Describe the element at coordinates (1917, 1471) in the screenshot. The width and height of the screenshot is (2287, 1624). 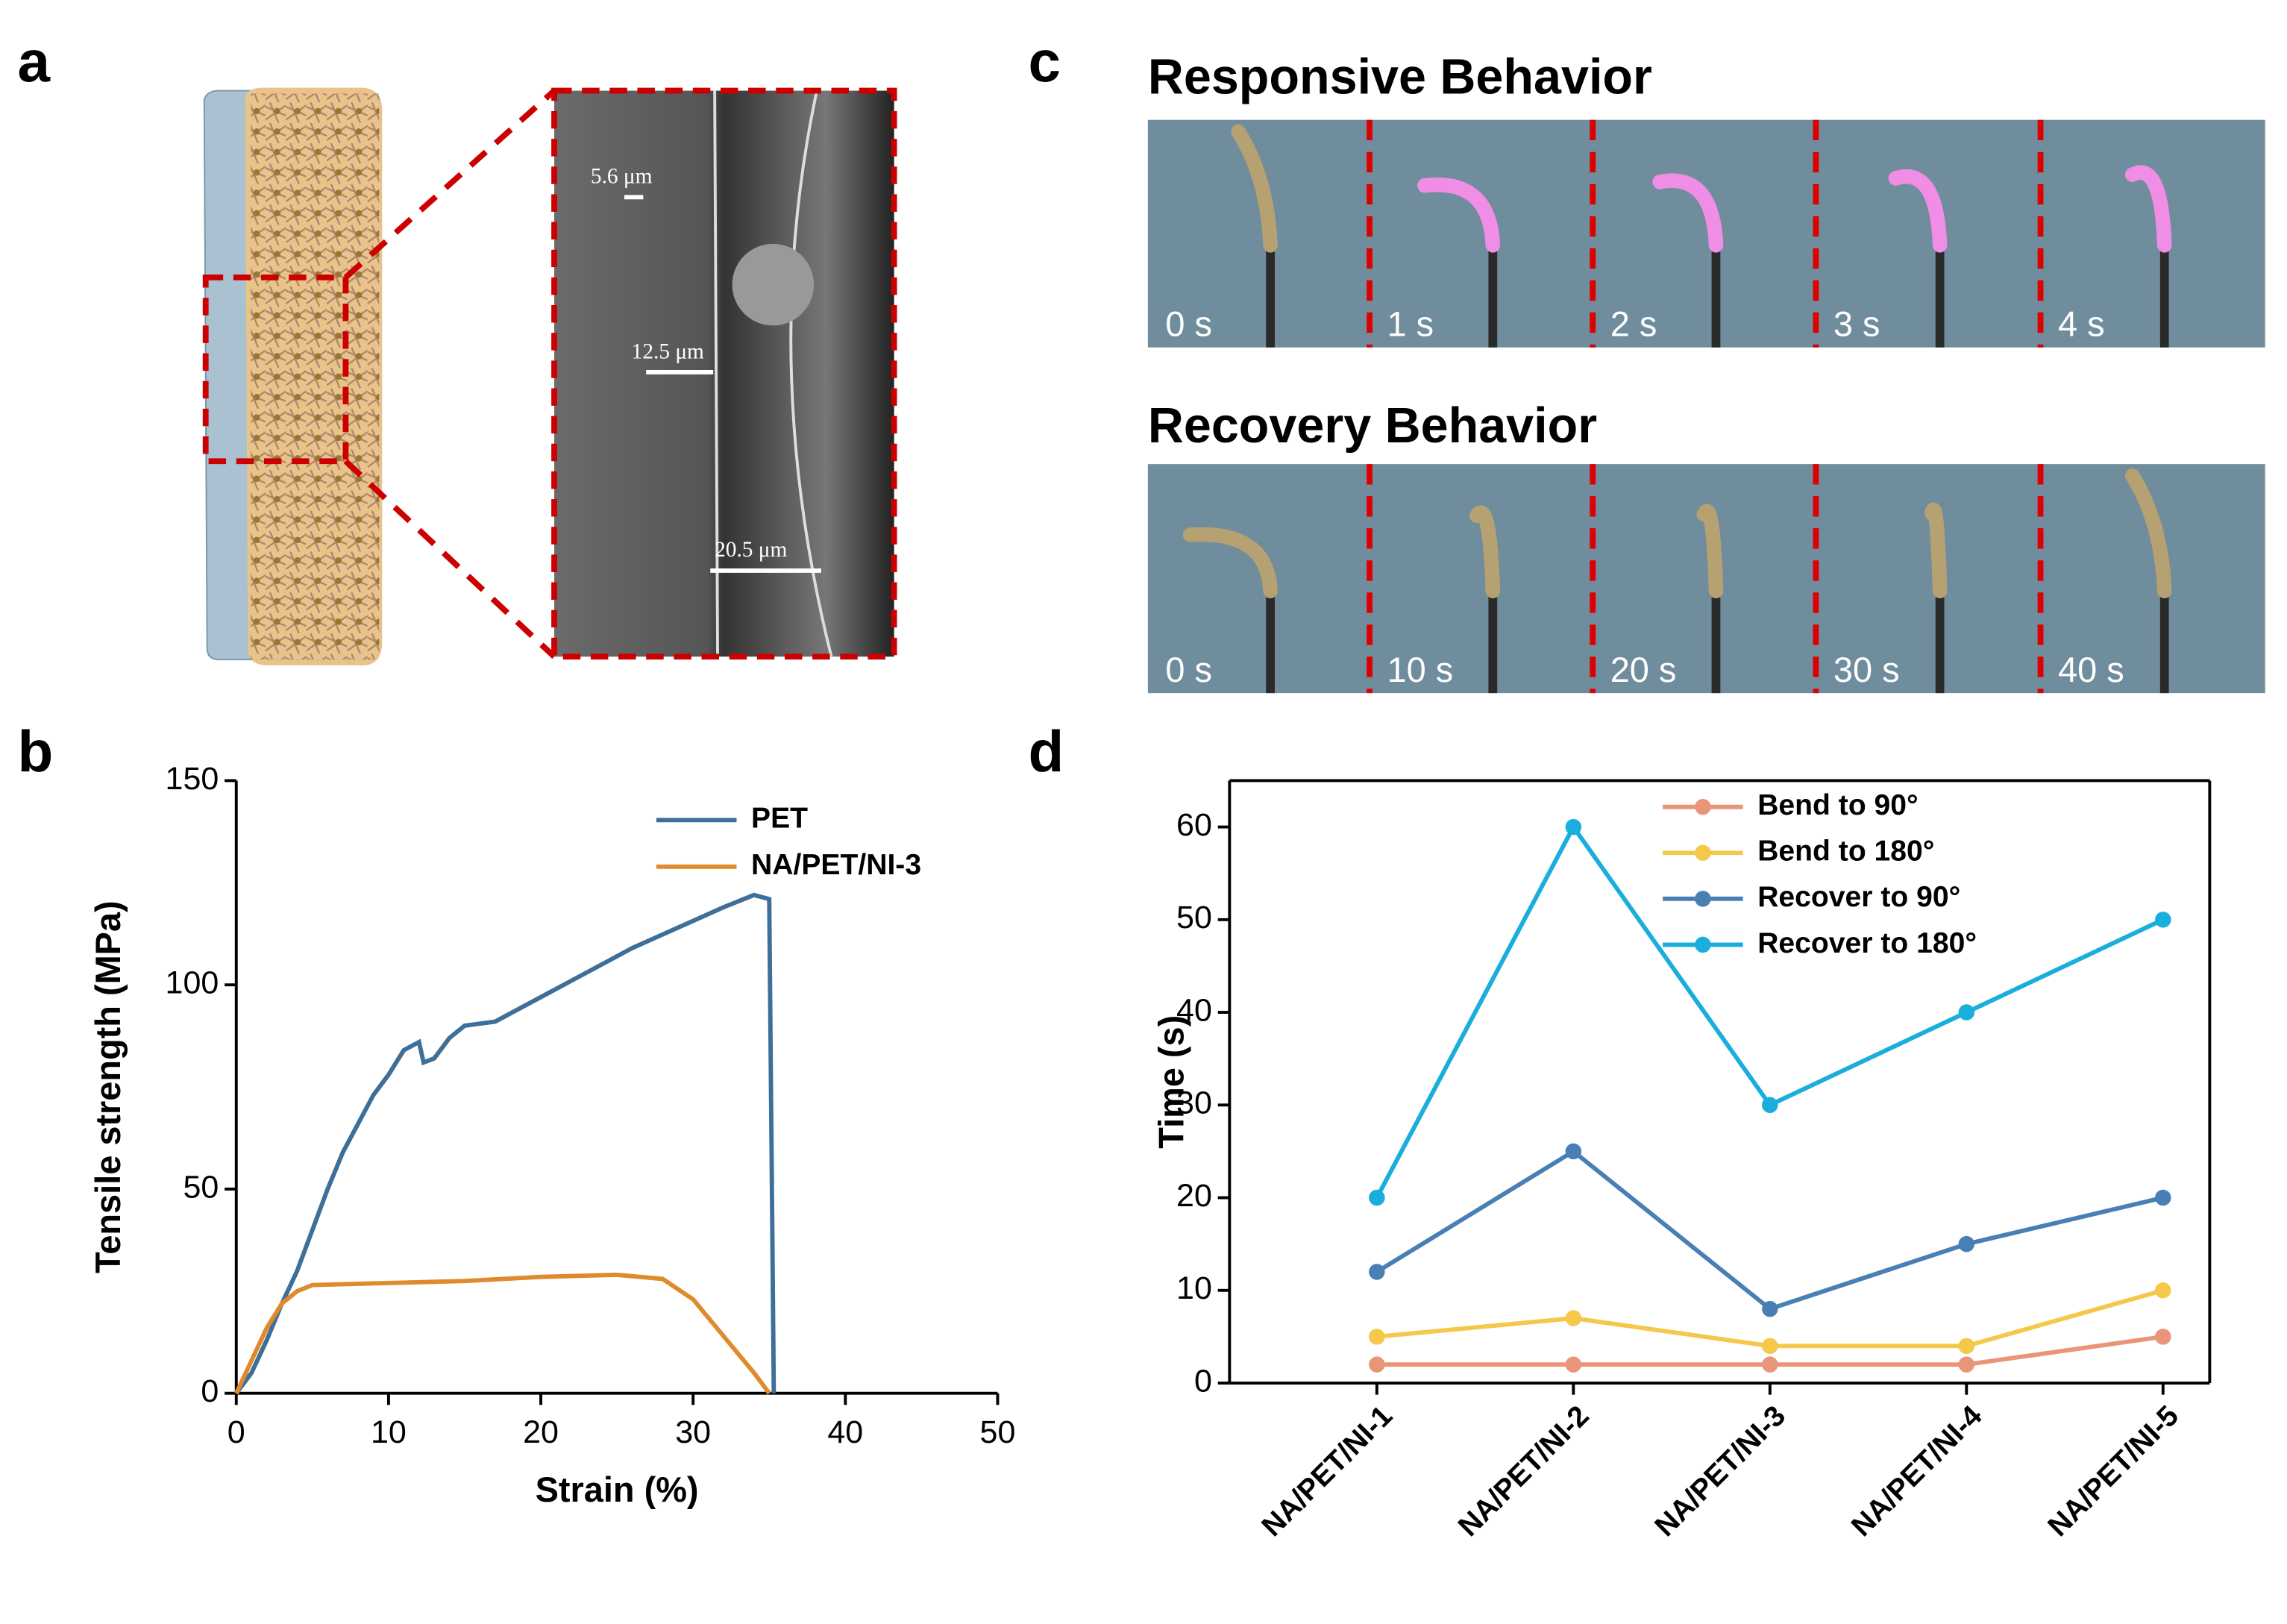
I see `x-tick-label: NA/PET/NI-4` at that location.